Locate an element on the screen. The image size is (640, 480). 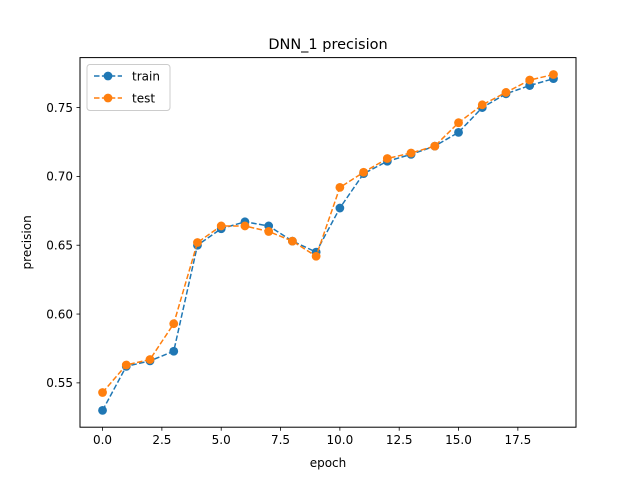
legend-label: train is located at coordinates (146, 76).